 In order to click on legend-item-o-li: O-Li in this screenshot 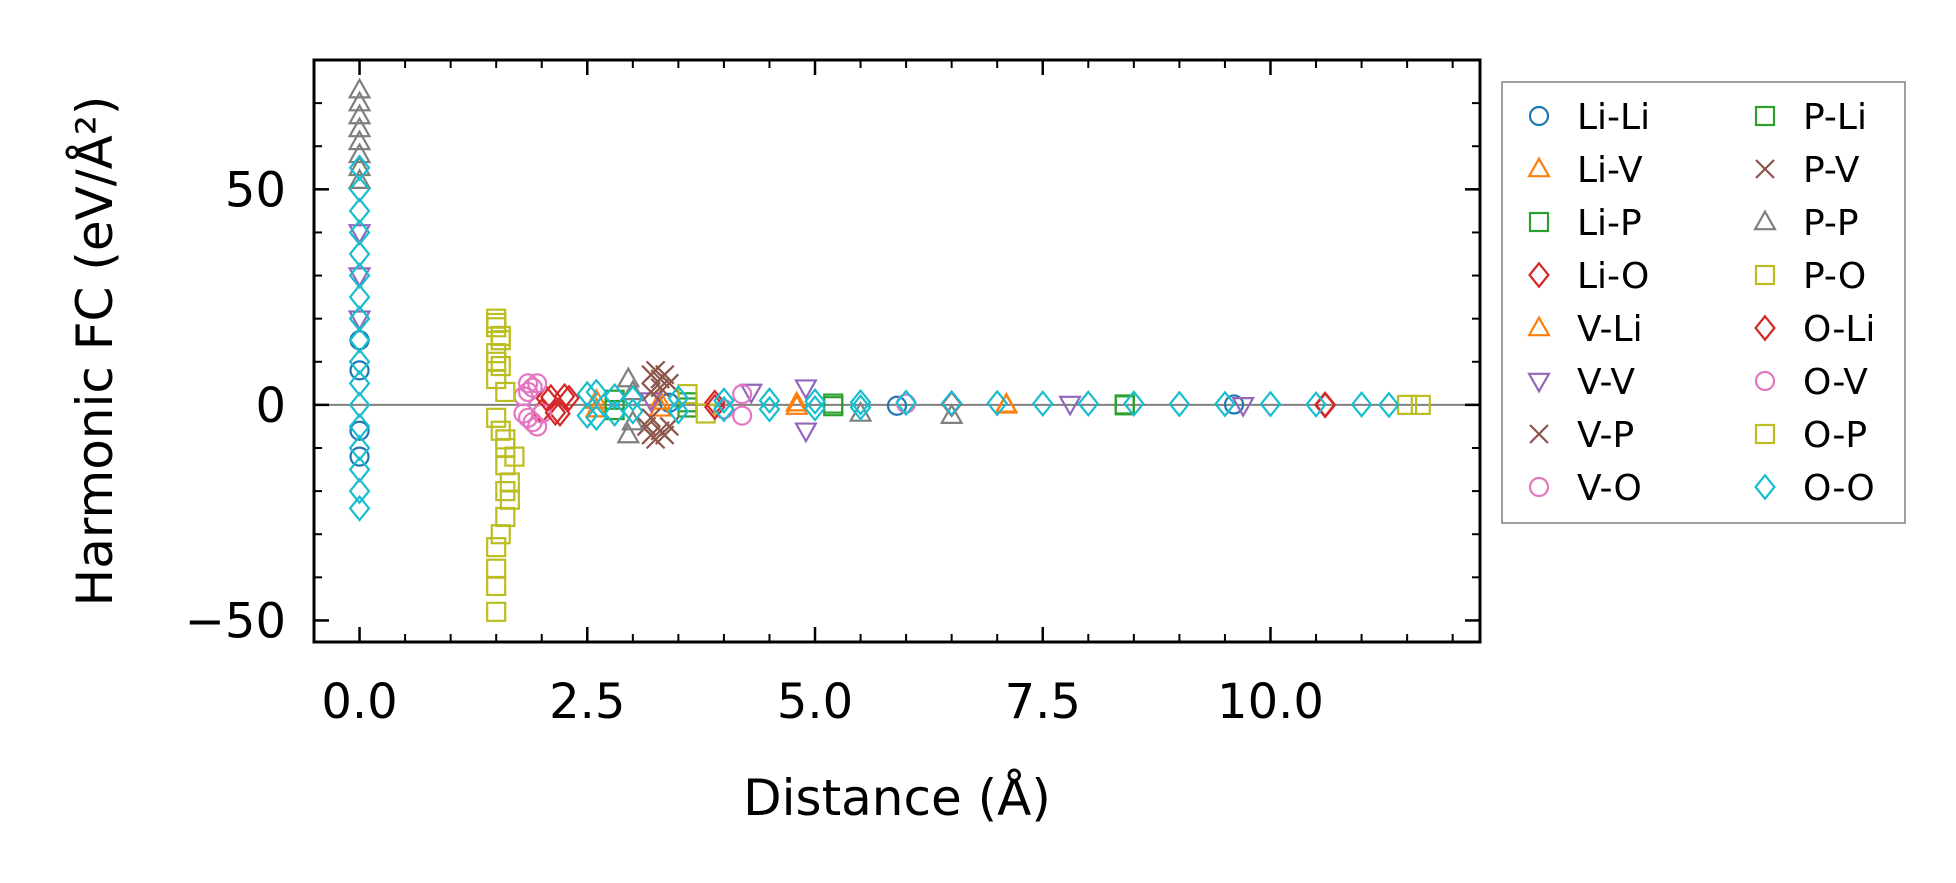, I will do `click(1814, 329)`.